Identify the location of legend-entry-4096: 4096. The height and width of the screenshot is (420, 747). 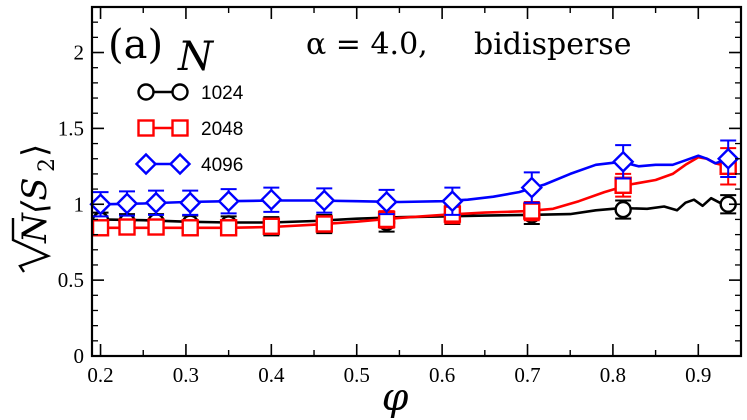
(188, 164).